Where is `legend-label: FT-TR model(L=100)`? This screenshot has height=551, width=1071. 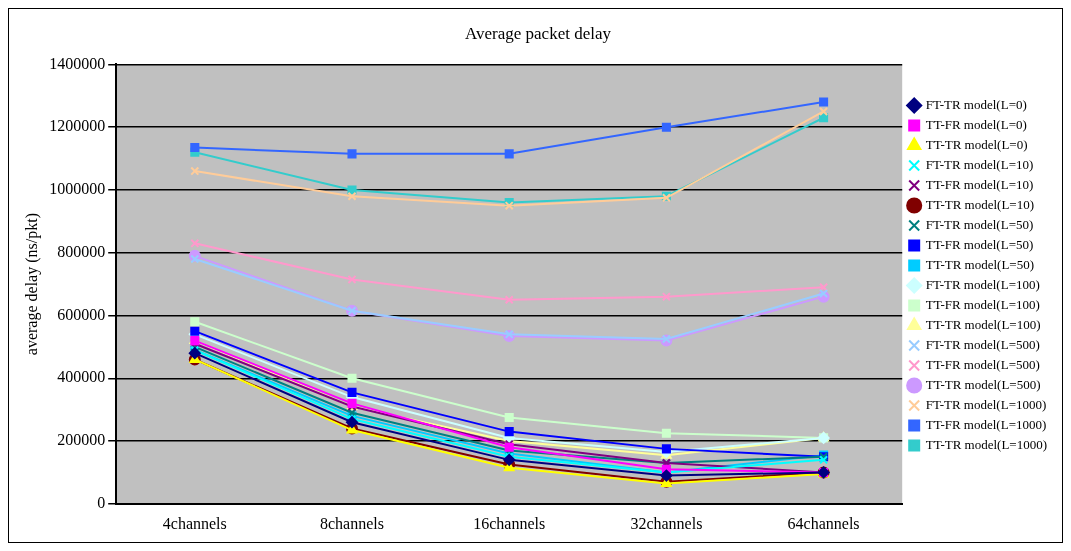 legend-label: FT-TR model(L=100) is located at coordinates (982, 284).